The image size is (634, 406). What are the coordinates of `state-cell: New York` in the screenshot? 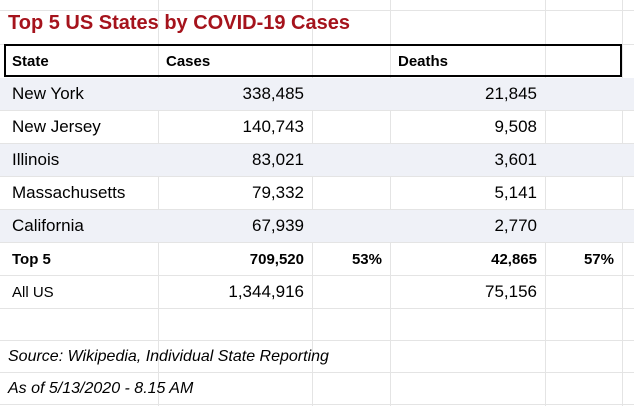 It's located at (48, 93).